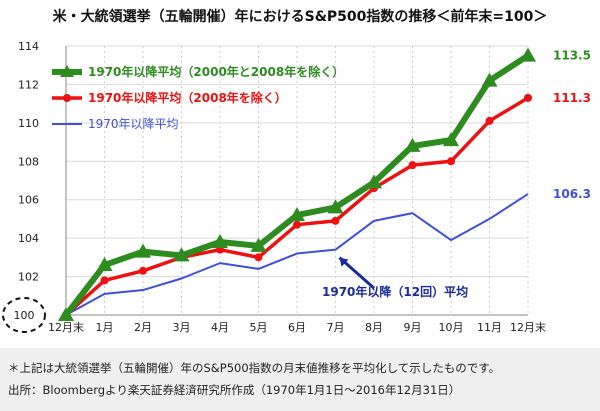 The image size is (600, 411). I want to click on y-tick-label: 110, so click(28, 123).